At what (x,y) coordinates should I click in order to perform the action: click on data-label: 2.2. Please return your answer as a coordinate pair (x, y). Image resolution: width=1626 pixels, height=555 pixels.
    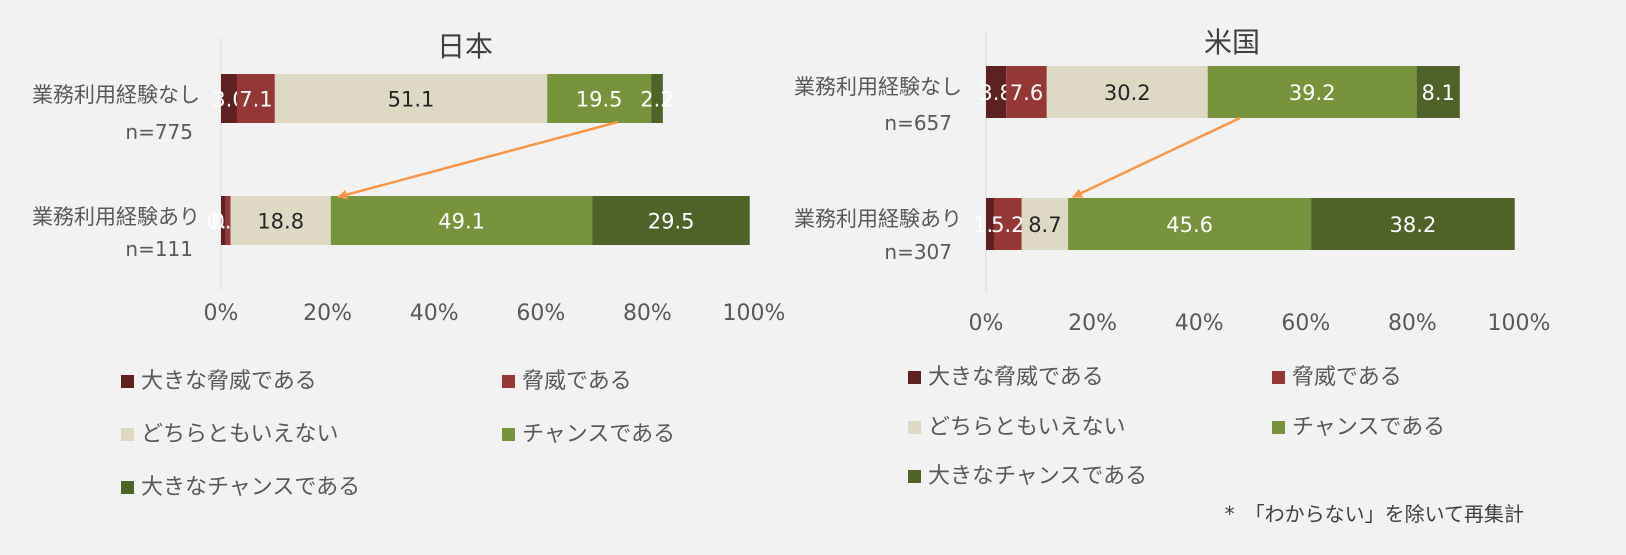
    Looking at the image, I should click on (656, 100).